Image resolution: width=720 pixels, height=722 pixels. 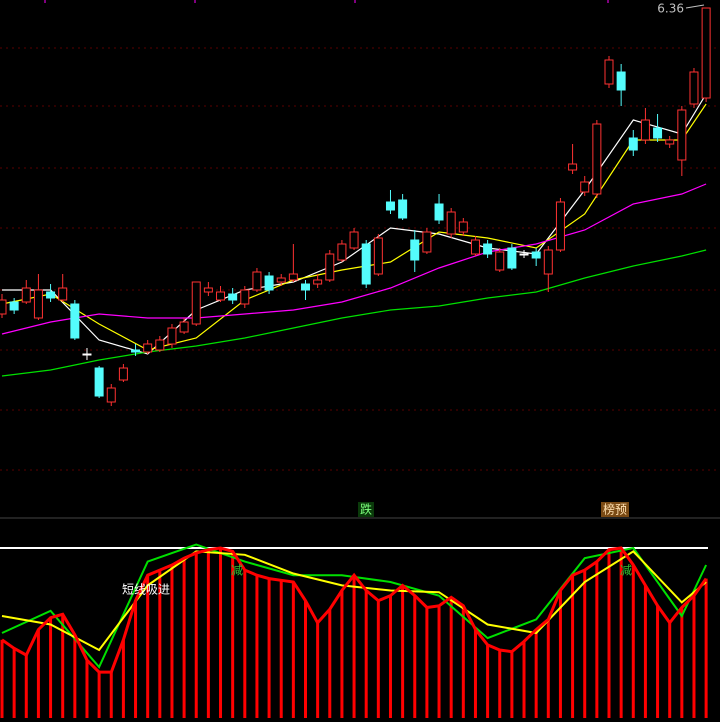 I want to click on max-price-label: 6.36, so click(x=670, y=9).